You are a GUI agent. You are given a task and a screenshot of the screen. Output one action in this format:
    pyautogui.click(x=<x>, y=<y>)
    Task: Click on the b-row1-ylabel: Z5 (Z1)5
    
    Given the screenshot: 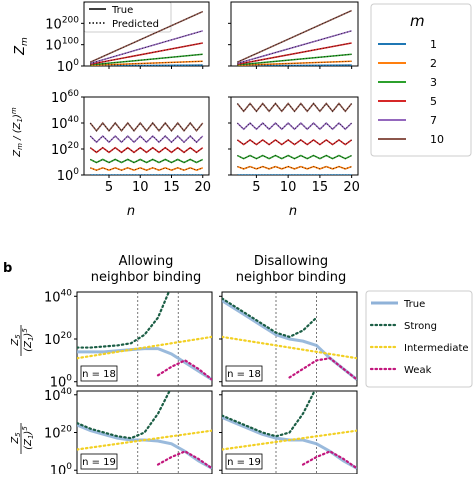 What is the action you would take?
    pyautogui.click(x=22, y=340)
    